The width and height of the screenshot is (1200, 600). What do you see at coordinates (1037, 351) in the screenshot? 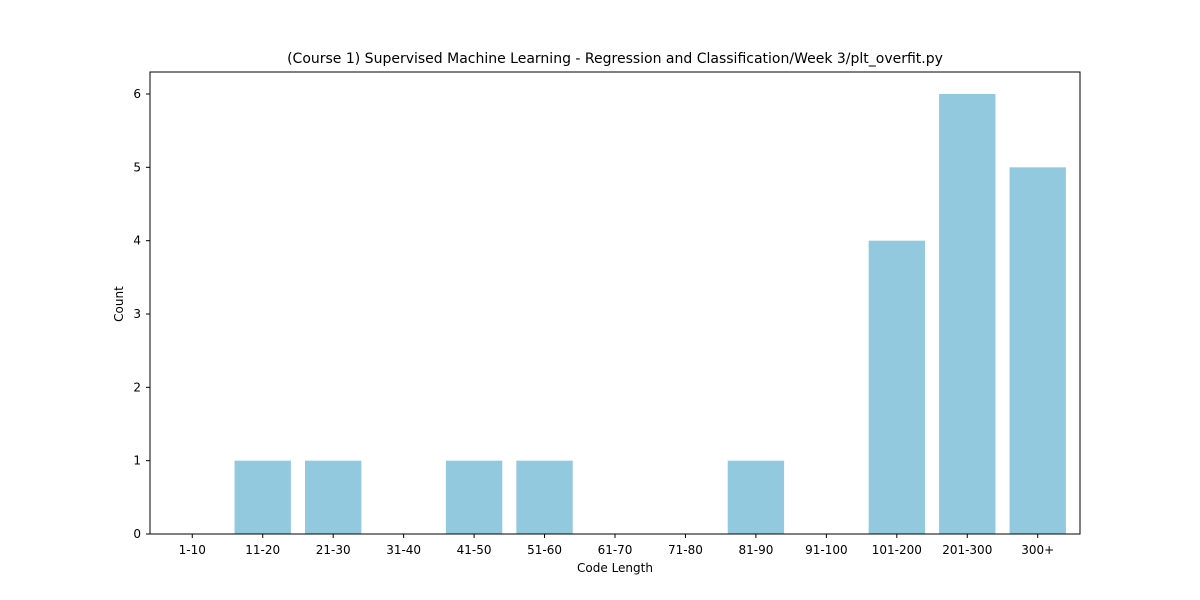
I see `bar-300+` at bounding box center [1037, 351].